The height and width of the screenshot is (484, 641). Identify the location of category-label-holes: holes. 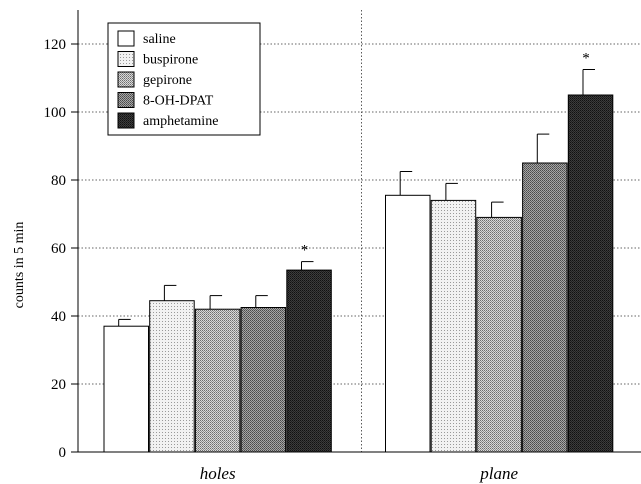
(218, 473).